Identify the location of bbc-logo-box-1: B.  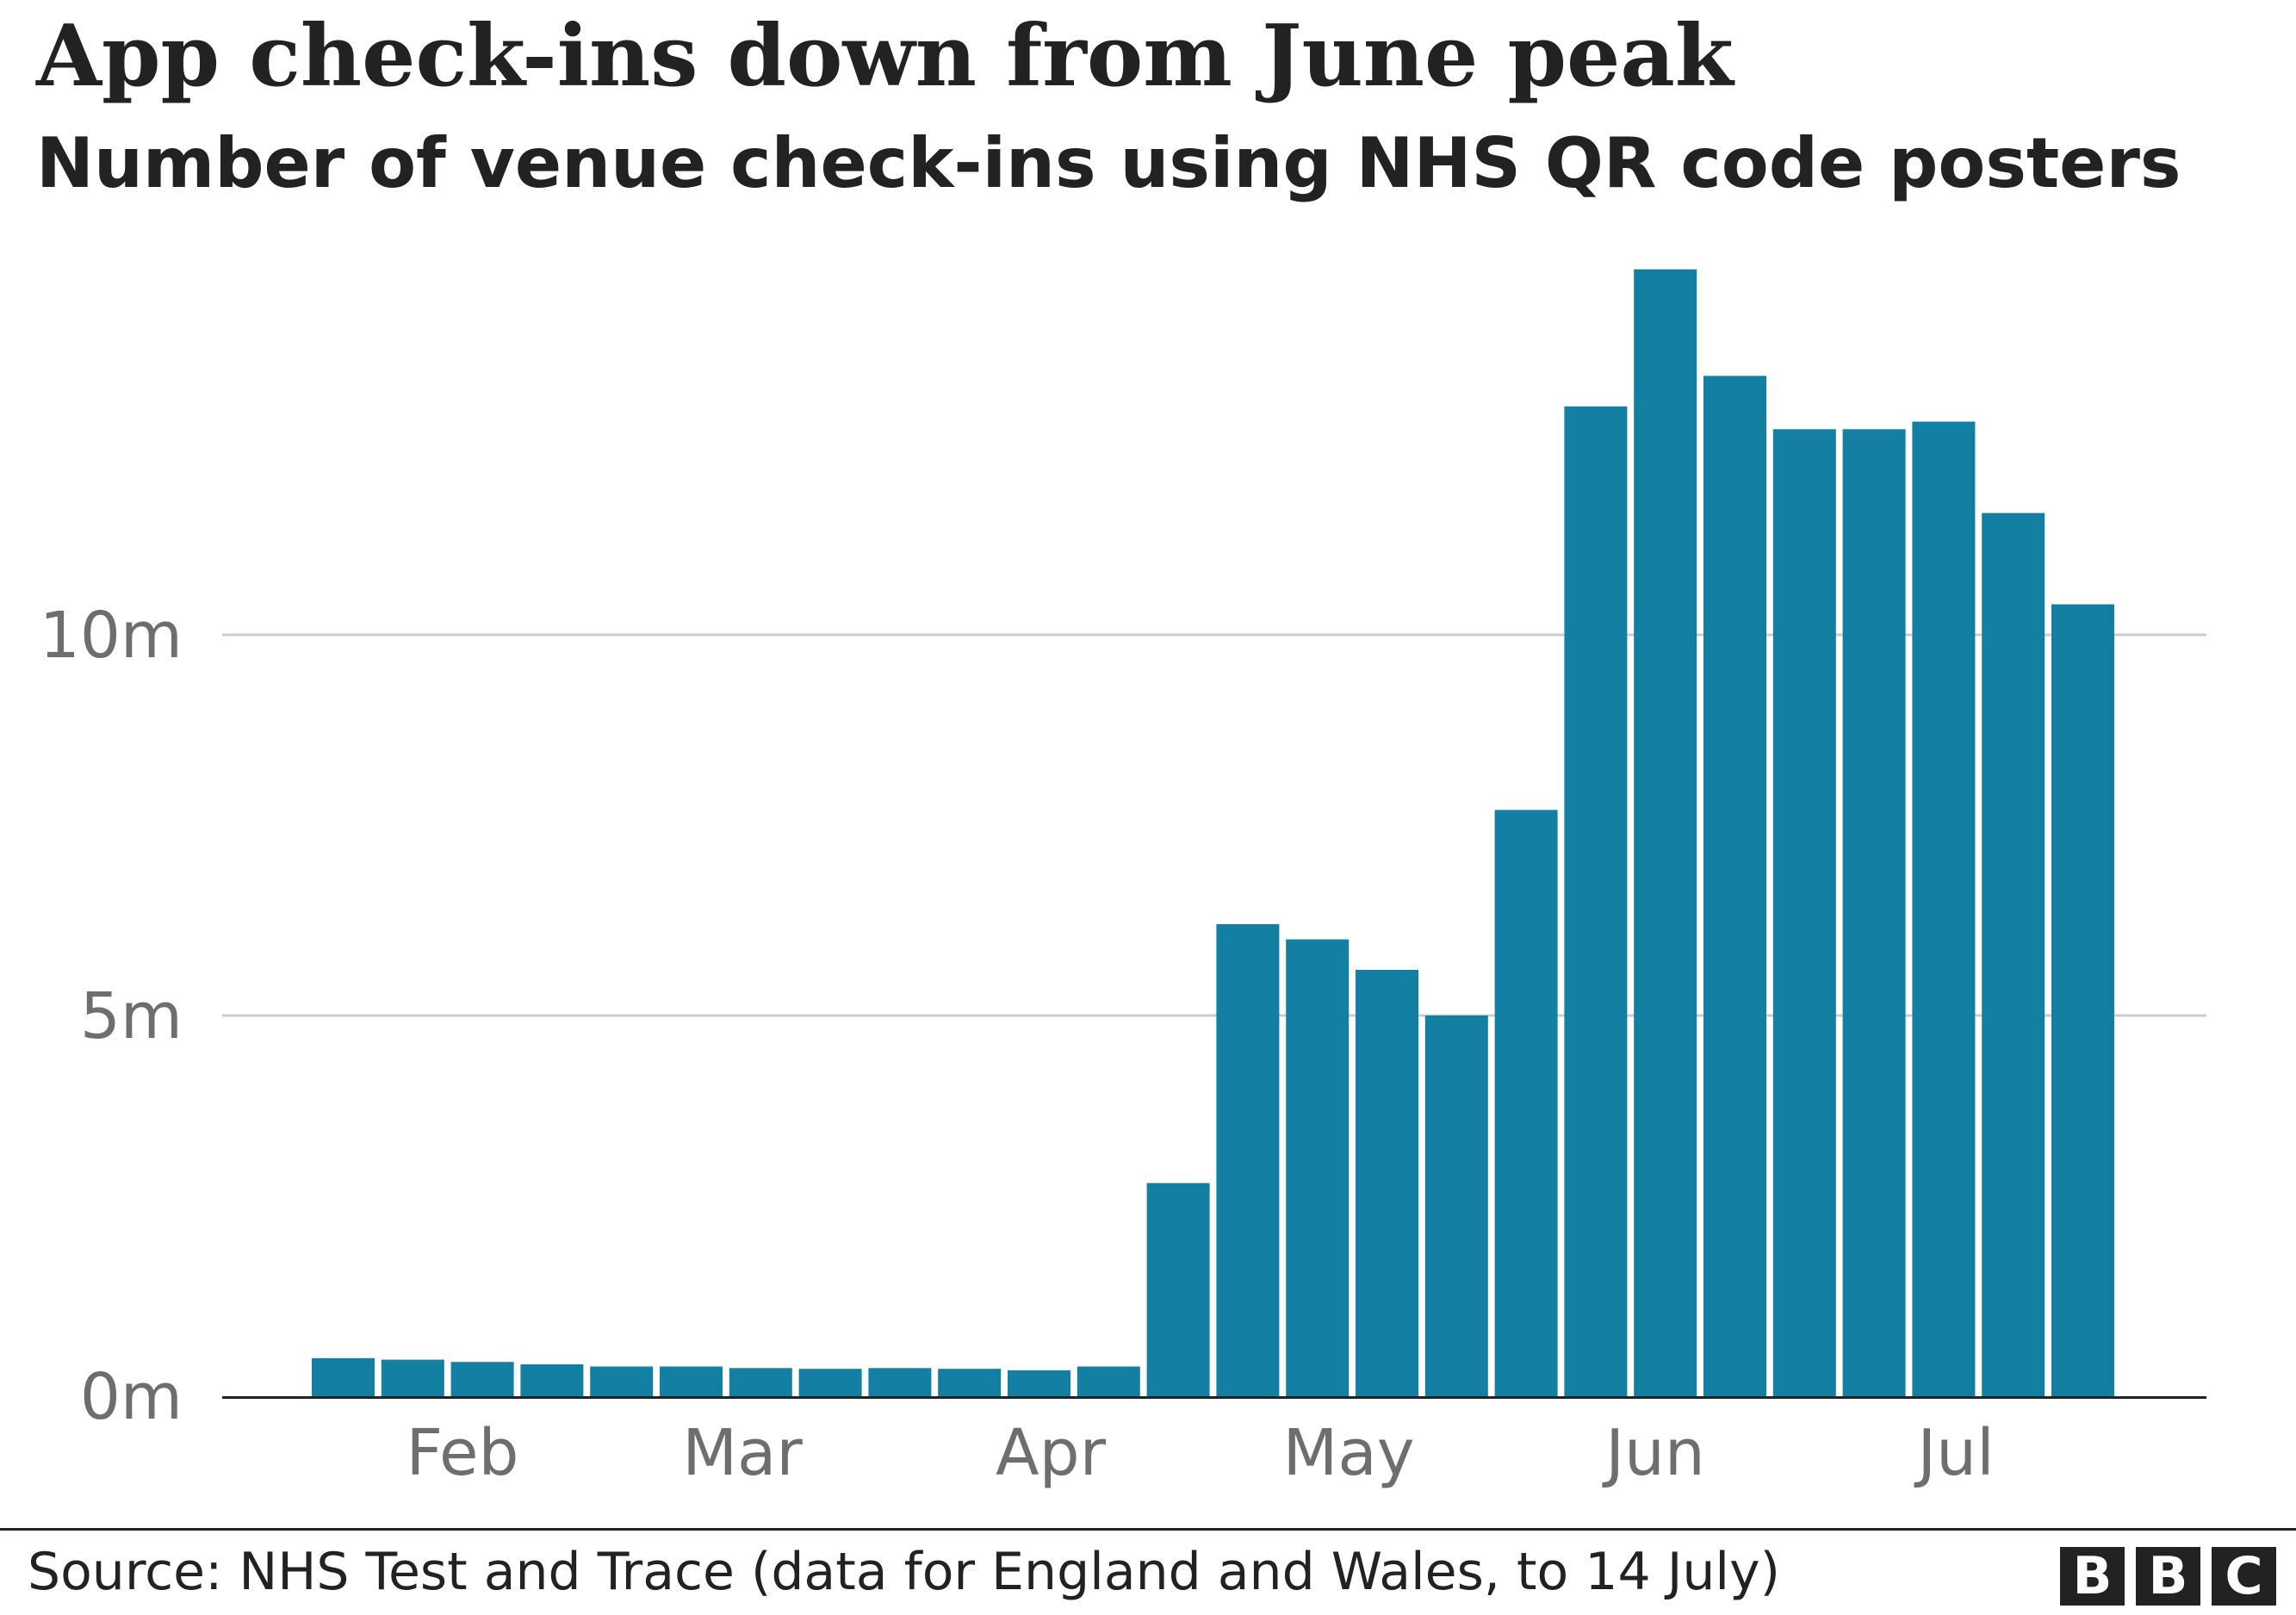
(2092, 1576).